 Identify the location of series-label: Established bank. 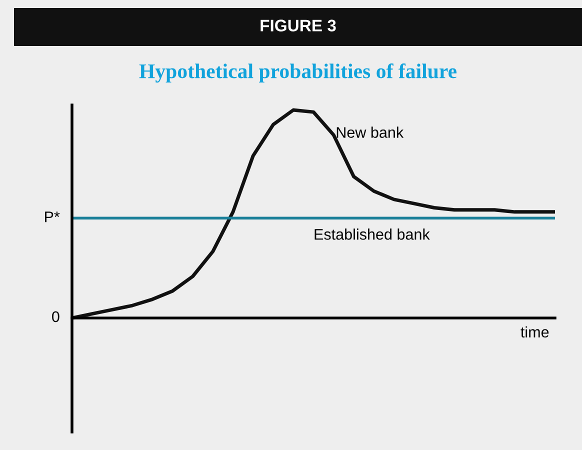
(372, 234).